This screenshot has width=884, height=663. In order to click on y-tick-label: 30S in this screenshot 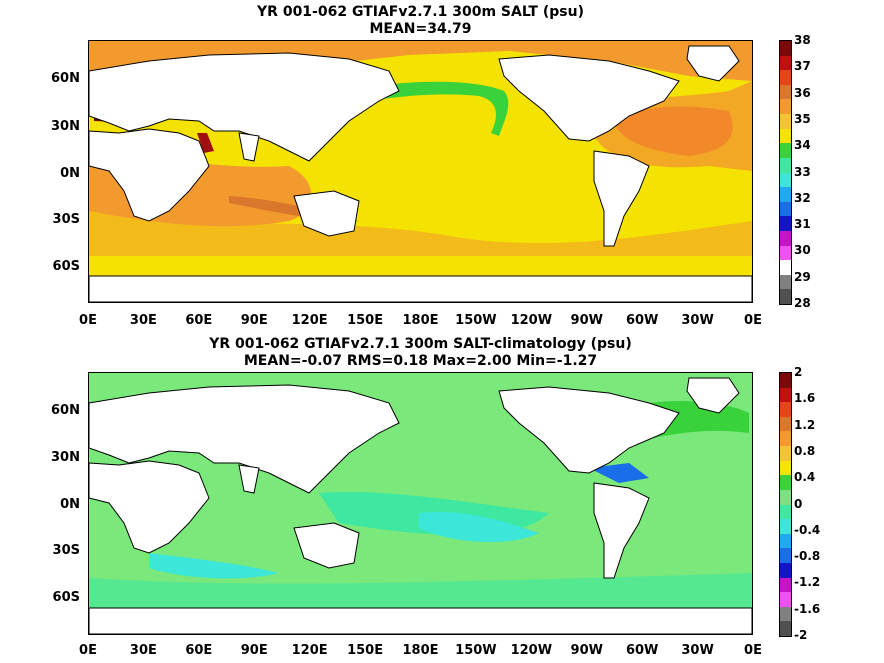, I will do `click(66, 219)`.